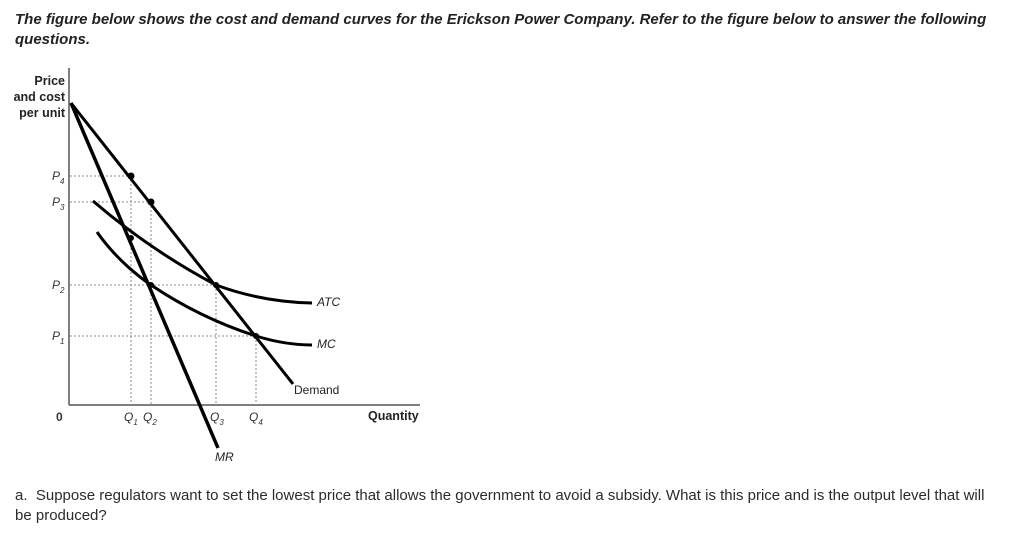 The image size is (1024, 534). Describe the element at coordinates (328, 302) in the screenshot. I see `atc-label: ATC` at that location.